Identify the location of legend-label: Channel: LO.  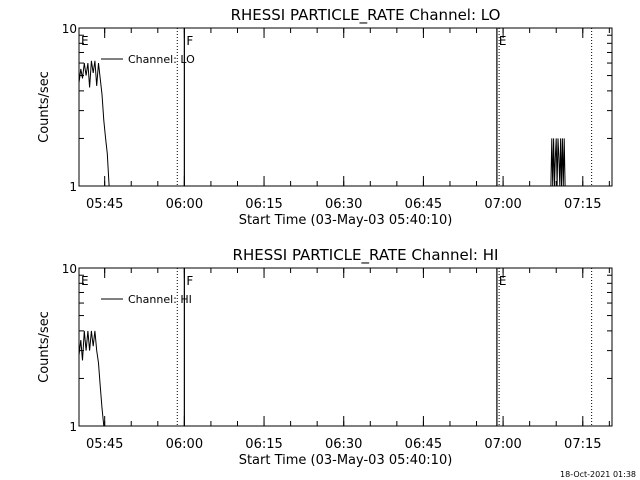
(161, 59).